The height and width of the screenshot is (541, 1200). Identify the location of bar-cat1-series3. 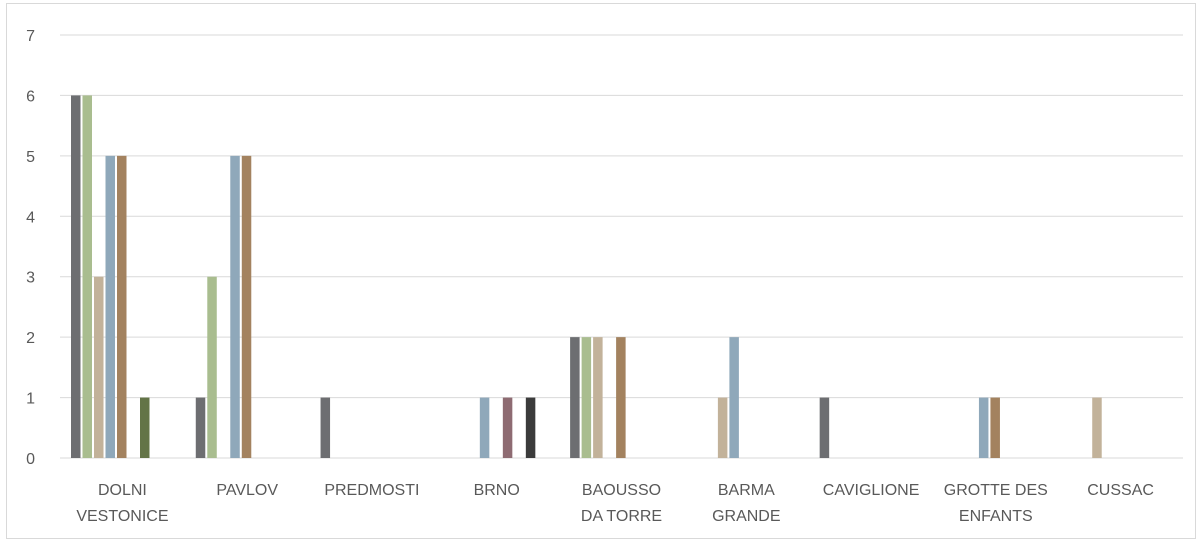
(235, 307).